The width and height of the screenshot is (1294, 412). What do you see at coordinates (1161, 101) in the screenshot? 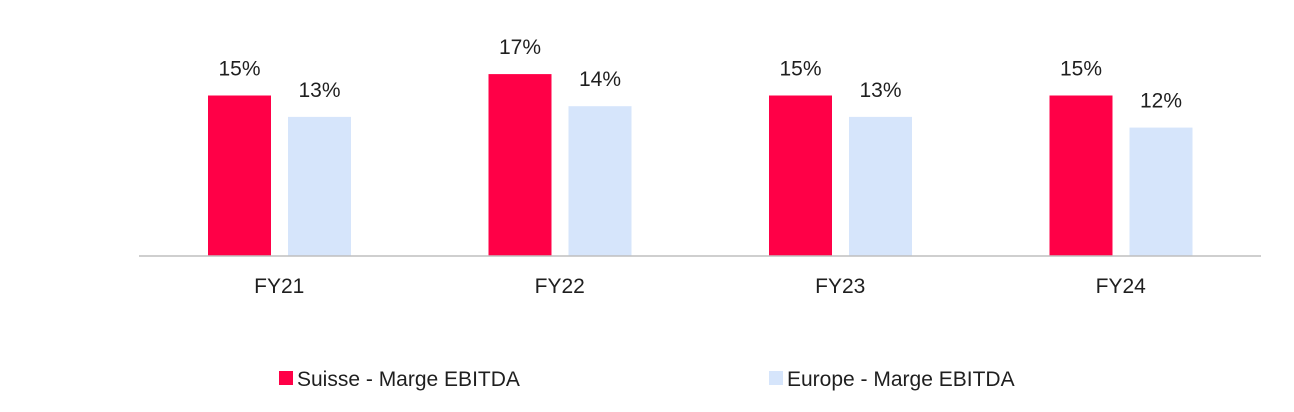
I see `data-label-fy24-series-2: 12%` at bounding box center [1161, 101].